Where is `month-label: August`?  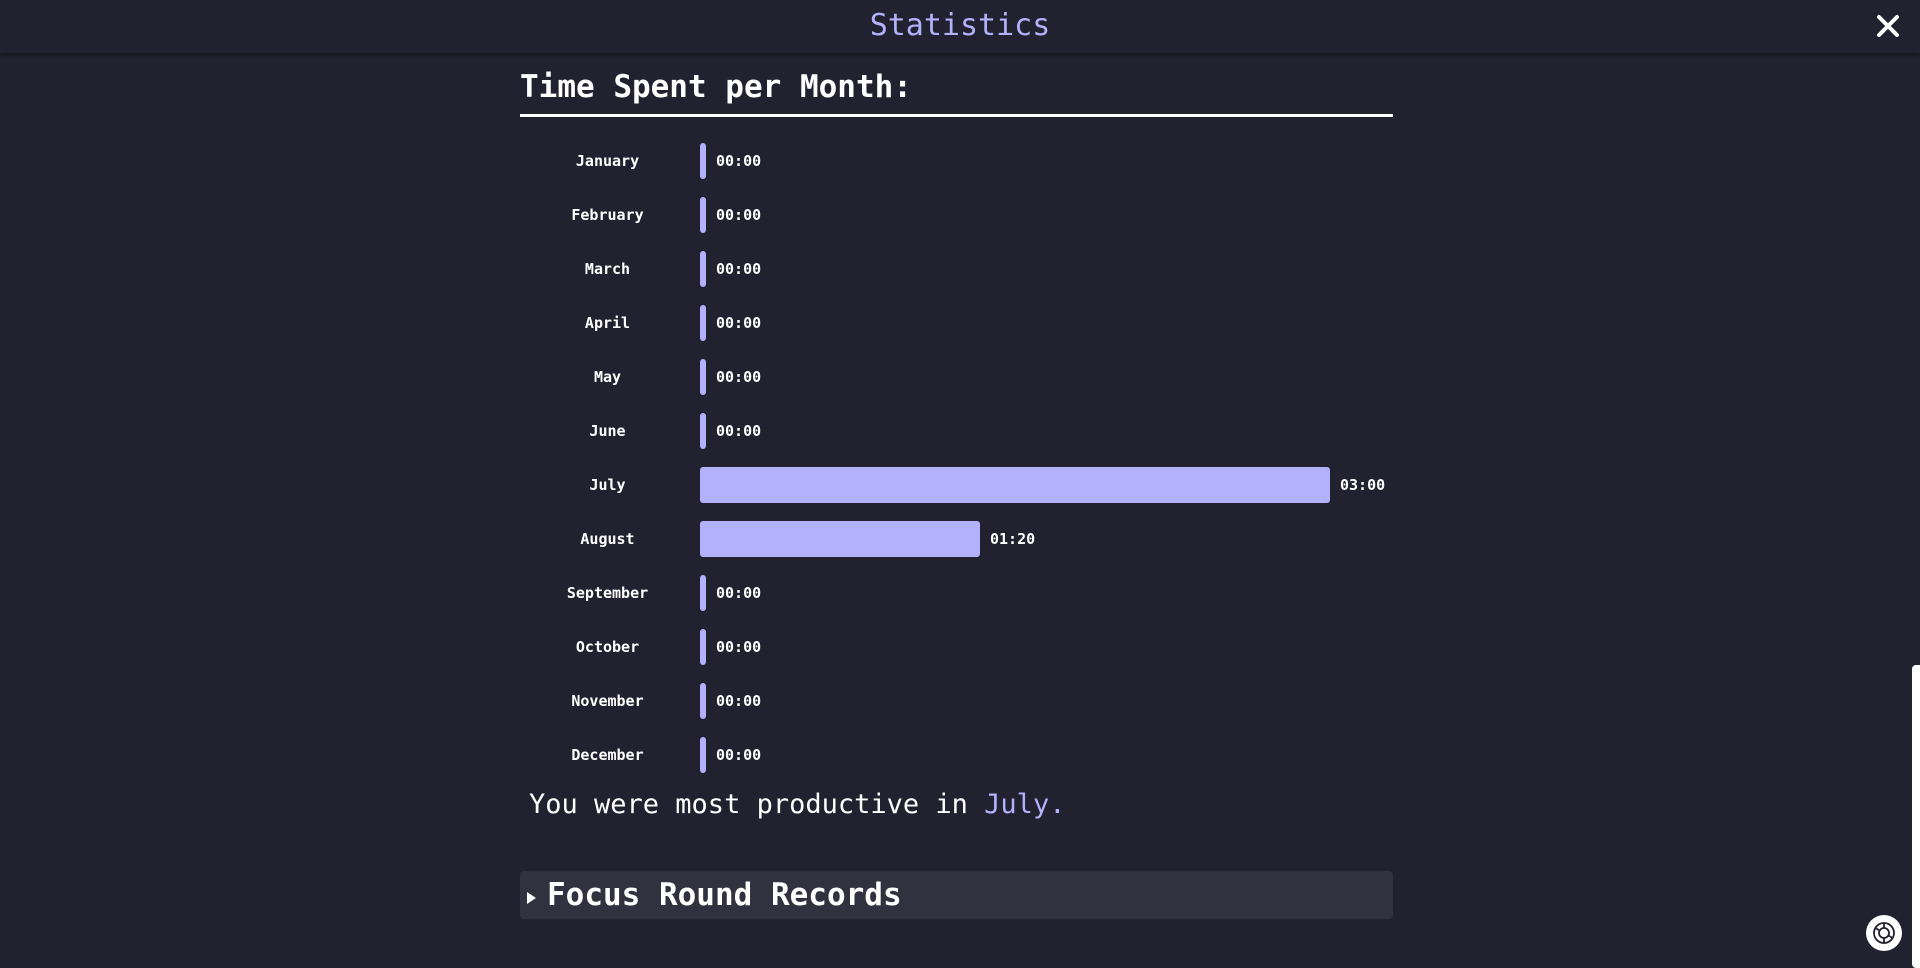 month-label: August is located at coordinates (607, 539).